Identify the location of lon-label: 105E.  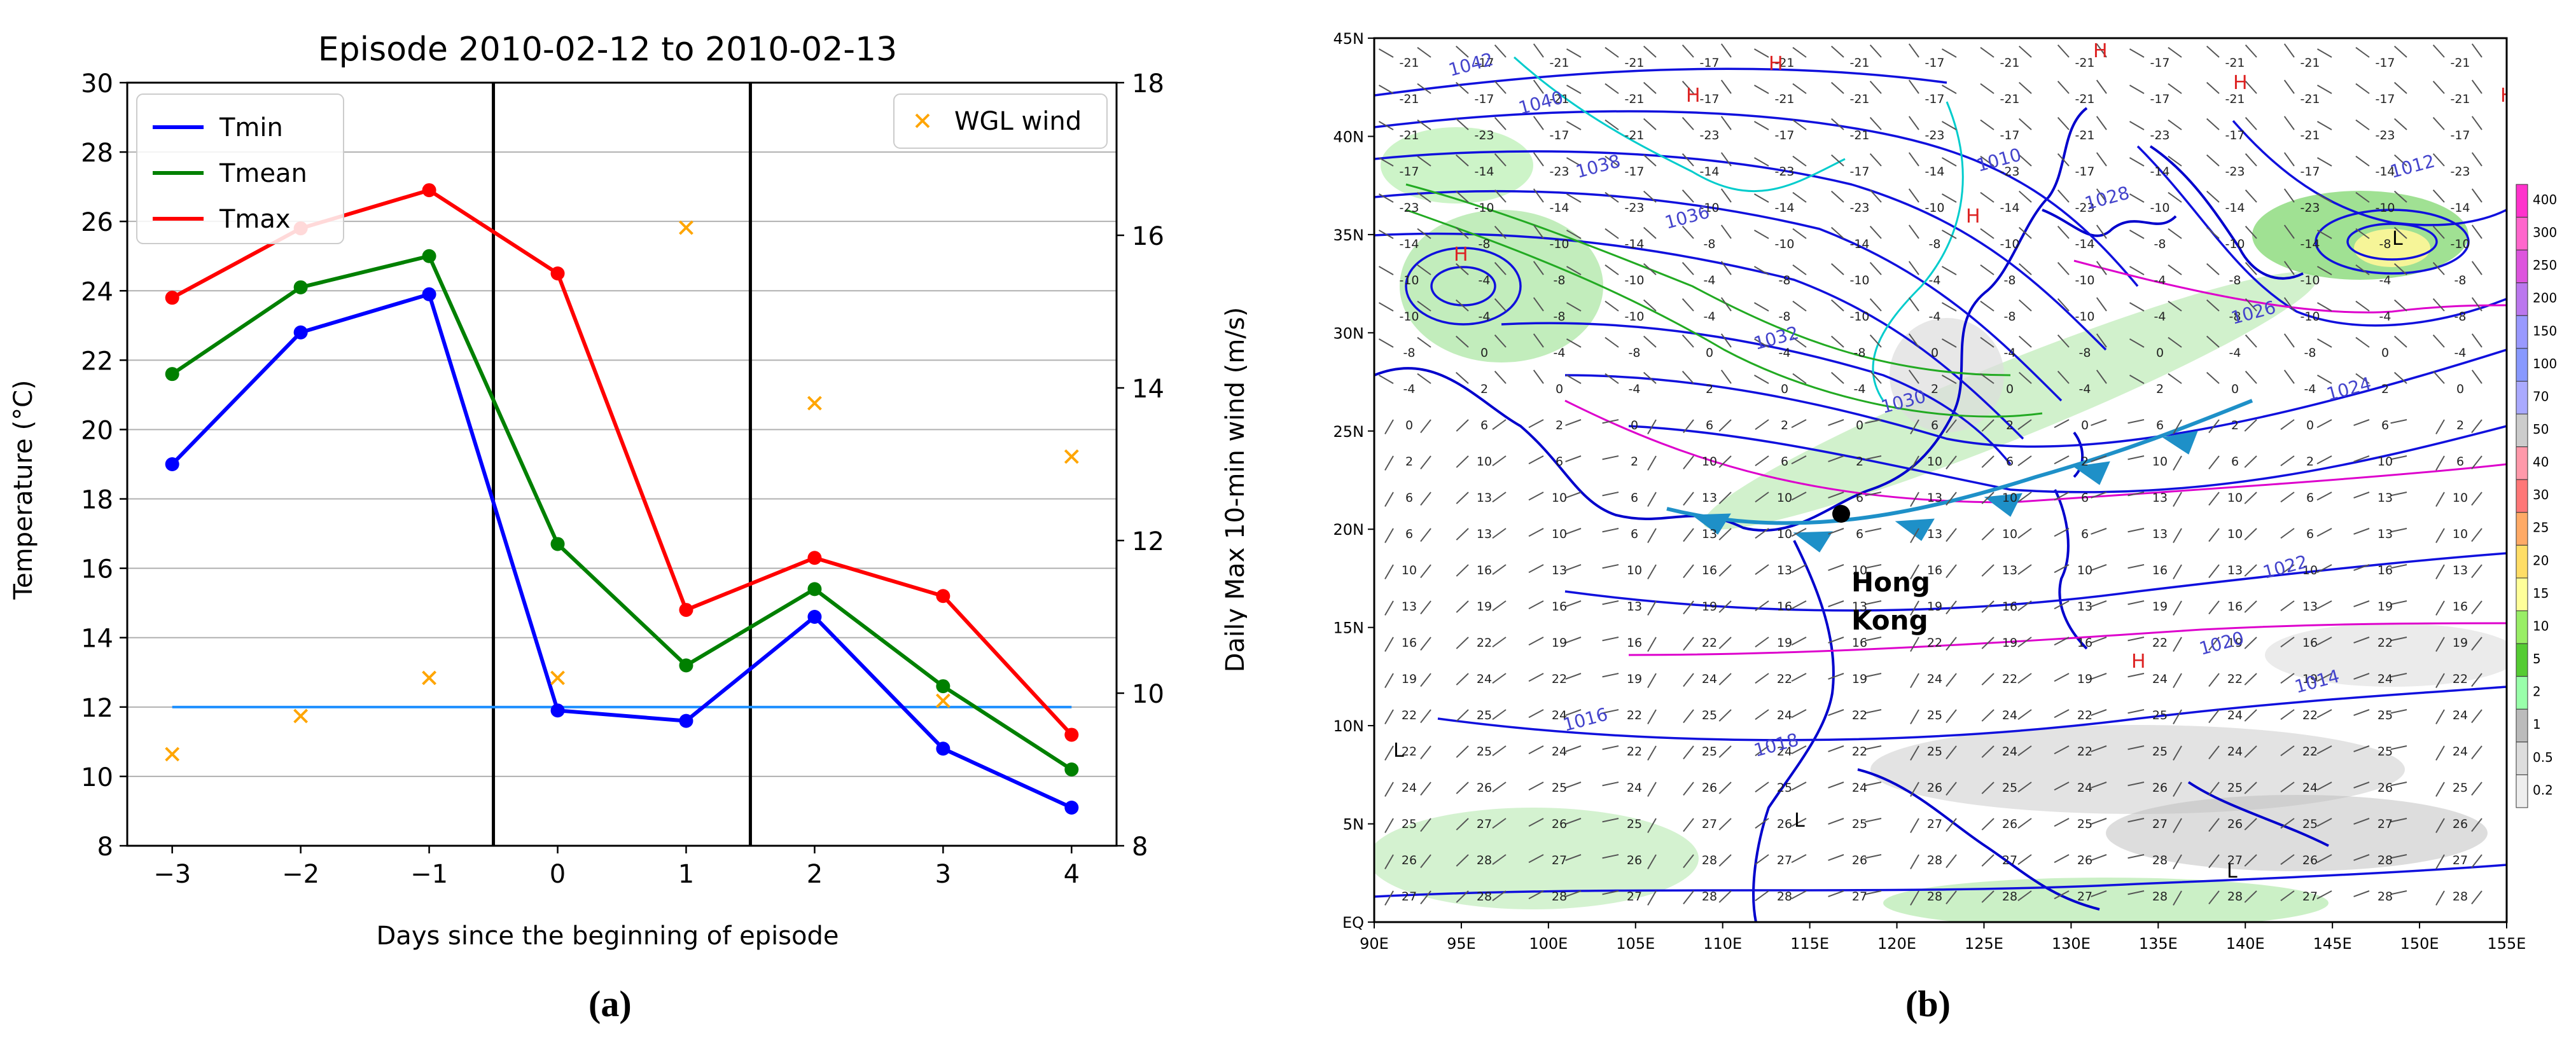
(1635, 944).